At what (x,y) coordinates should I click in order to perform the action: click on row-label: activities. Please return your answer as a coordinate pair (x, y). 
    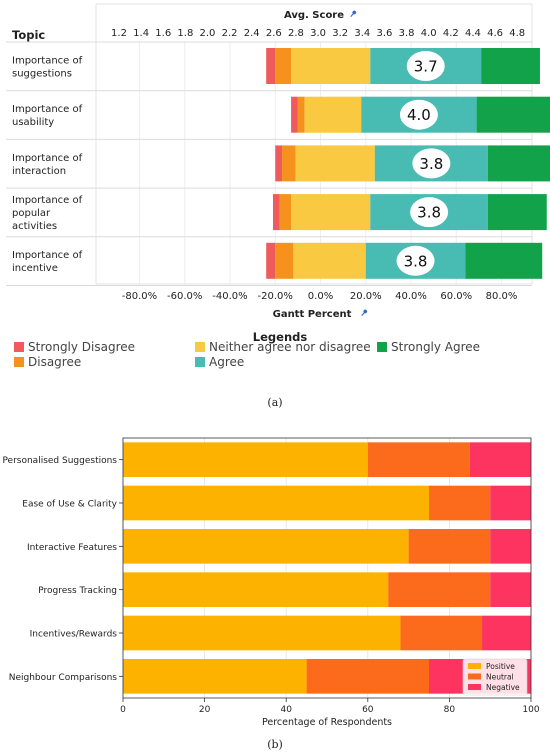
    Looking at the image, I should click on (34, 226).